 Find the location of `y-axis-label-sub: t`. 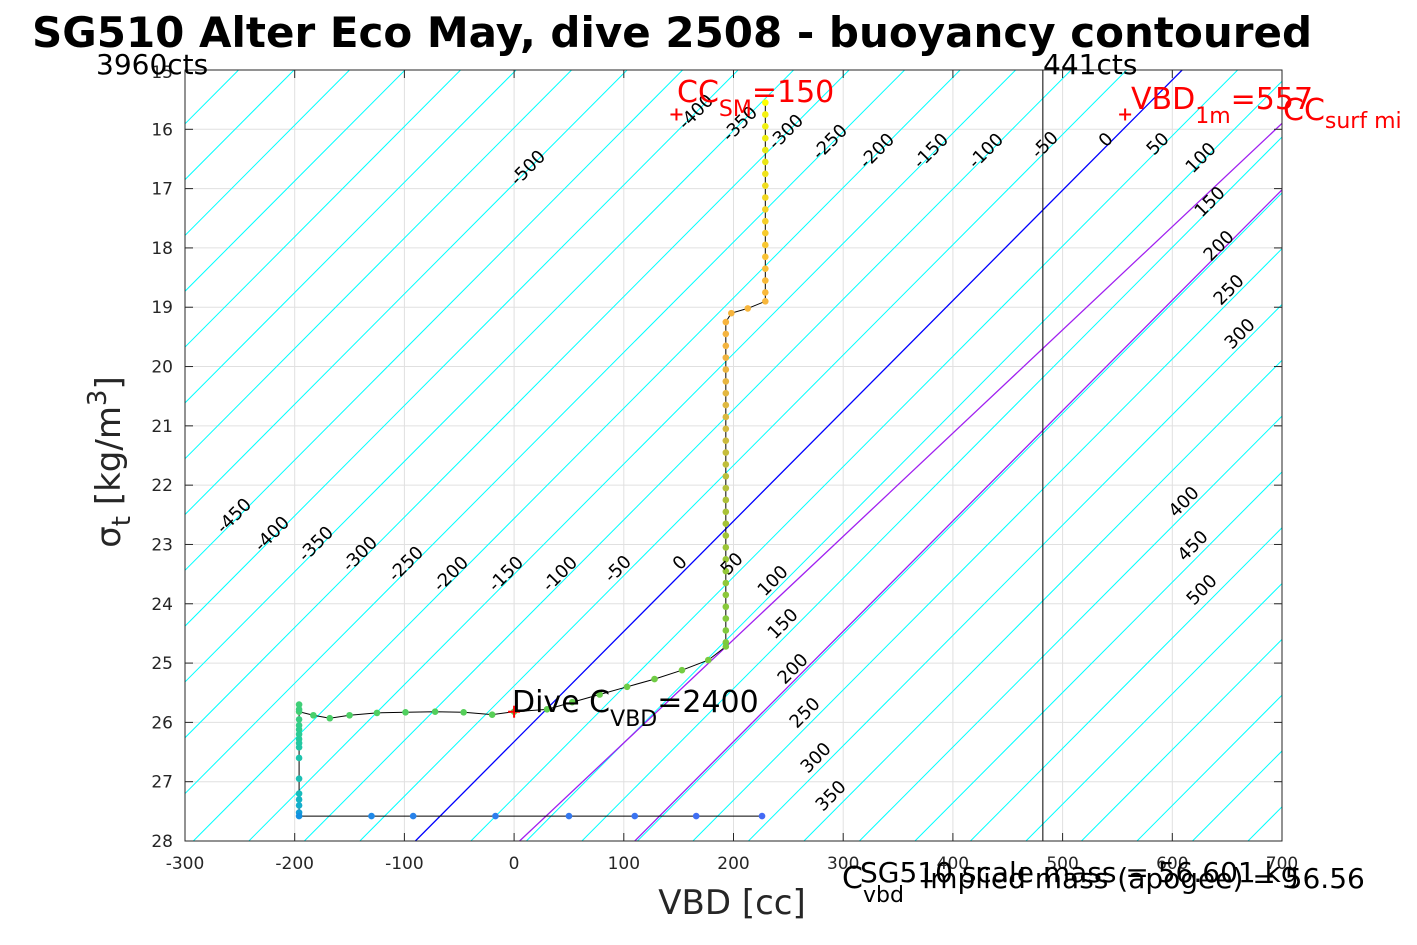

y-axis-label-sub: t is located at coordinates (122, 521).